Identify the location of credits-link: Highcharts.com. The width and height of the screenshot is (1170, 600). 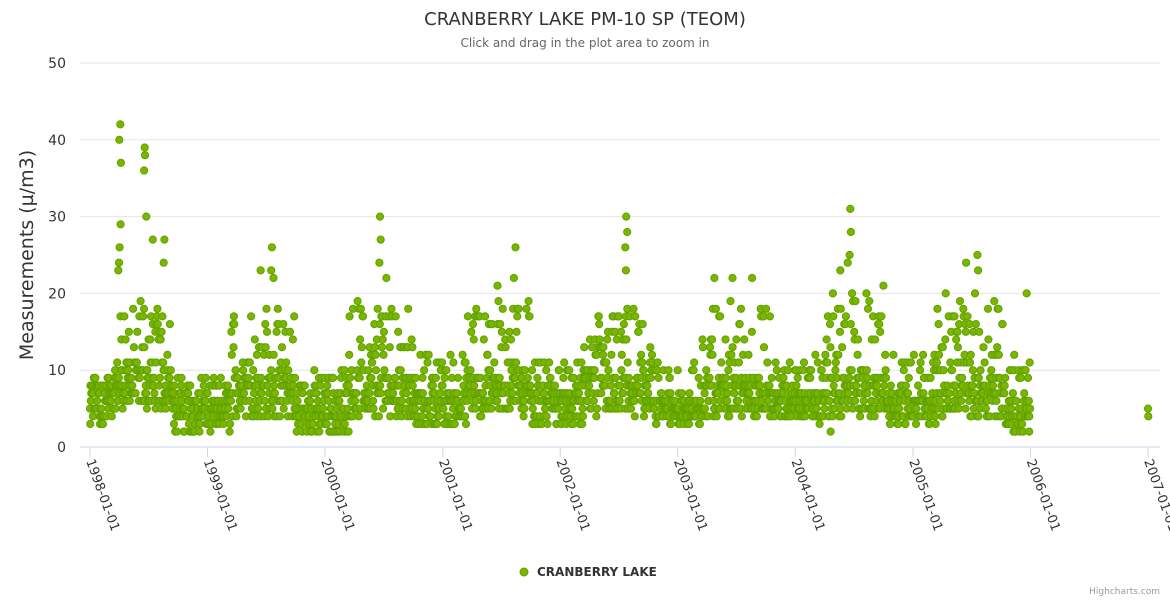
(1124, 592).